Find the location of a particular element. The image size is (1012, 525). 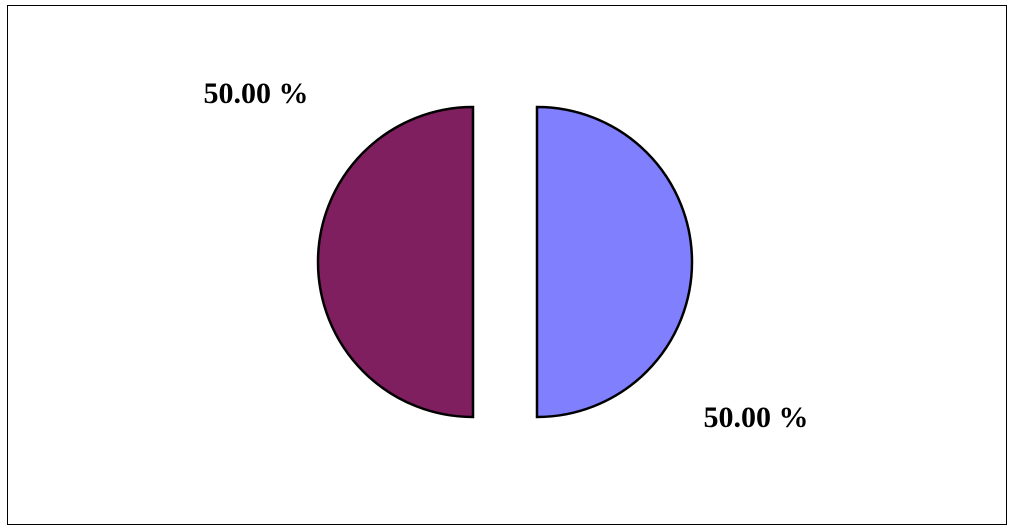

slice-label-1: 50.00 % is located at coordinates (756, 417).